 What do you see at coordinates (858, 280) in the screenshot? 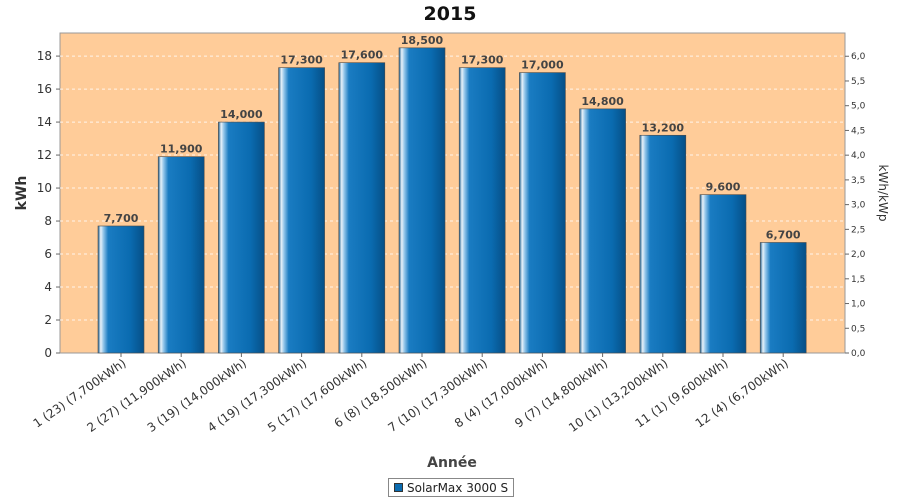
I see `y2-tick-label: 1,5` at bounding box center [858, 280].